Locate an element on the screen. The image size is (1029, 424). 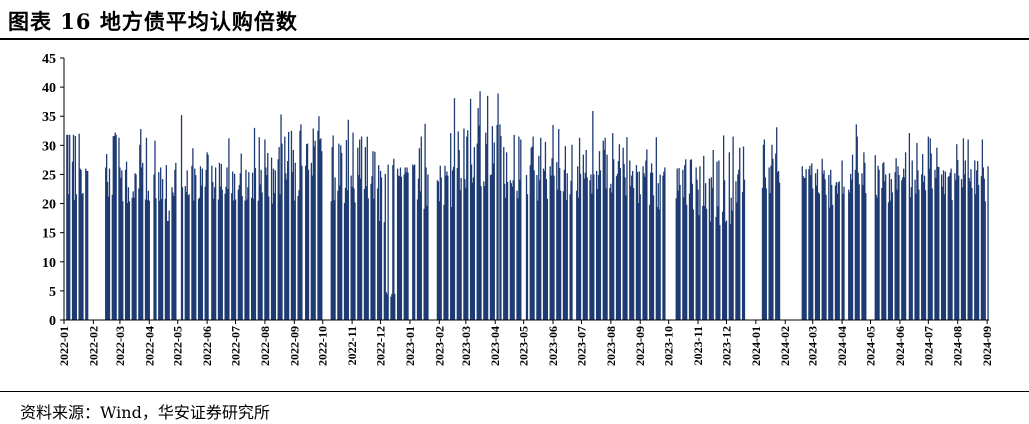
x-tick-label: 2024-08 is located at coordinates (958, 346).